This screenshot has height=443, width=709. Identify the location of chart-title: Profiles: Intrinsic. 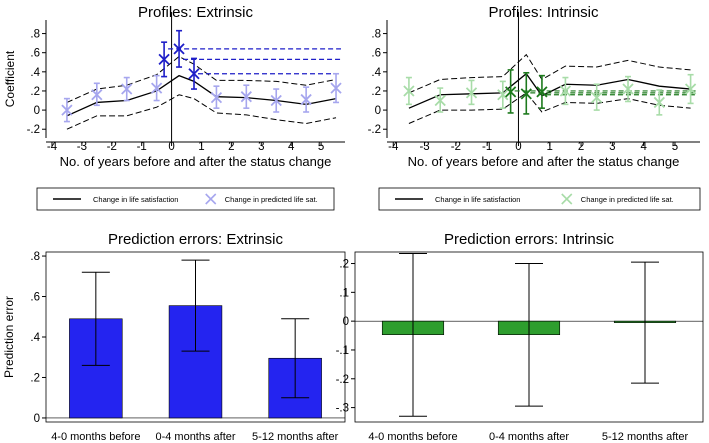
(543, 12).